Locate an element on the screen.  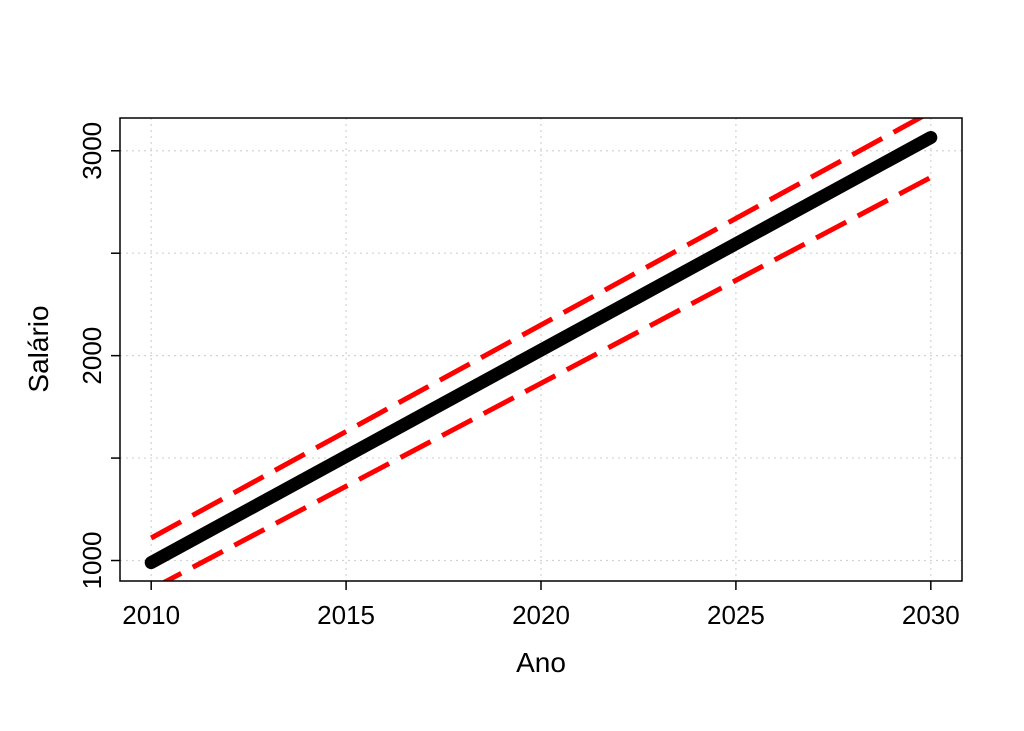
x-axis-title: Ano is located at coordinates (541, 662).